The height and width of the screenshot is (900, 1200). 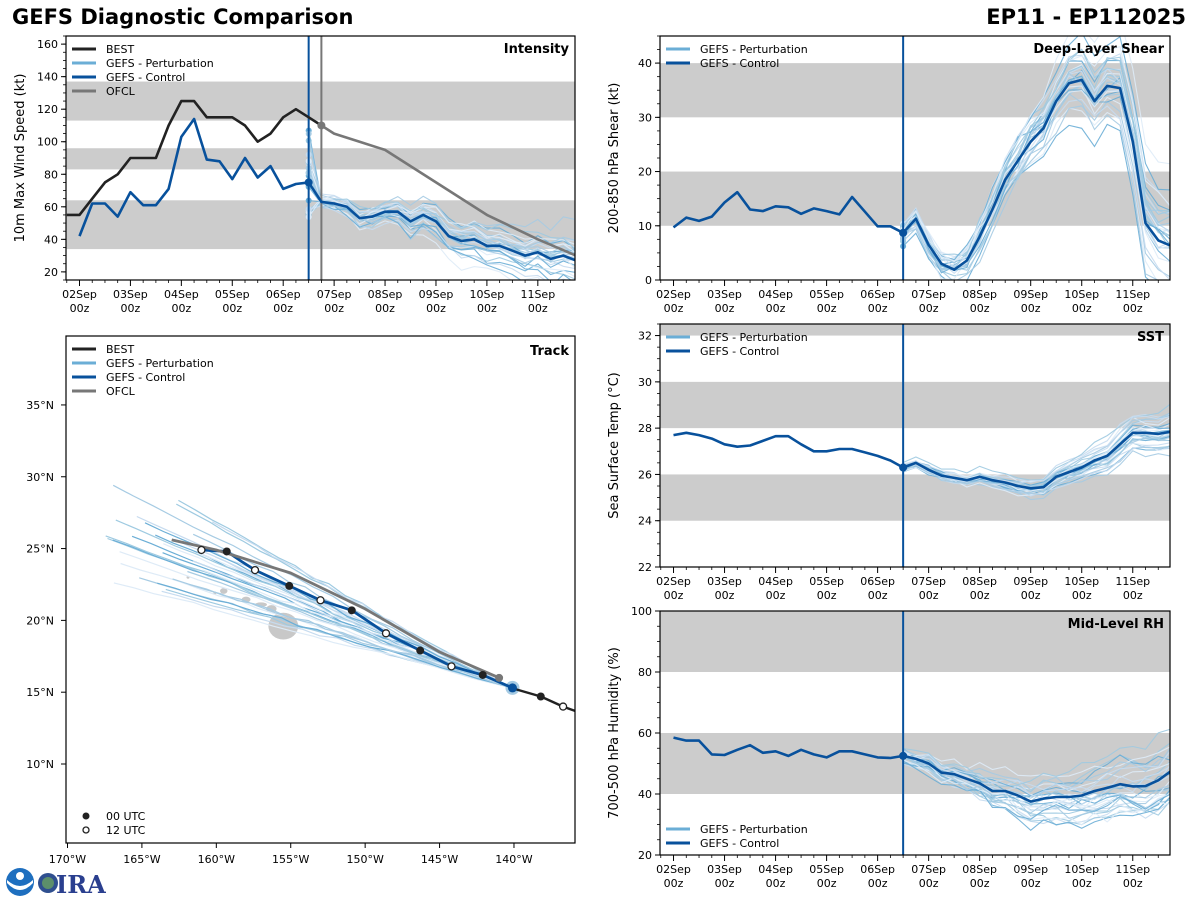 I want to click on legend-label: BEST, so click(x=120, y=349).